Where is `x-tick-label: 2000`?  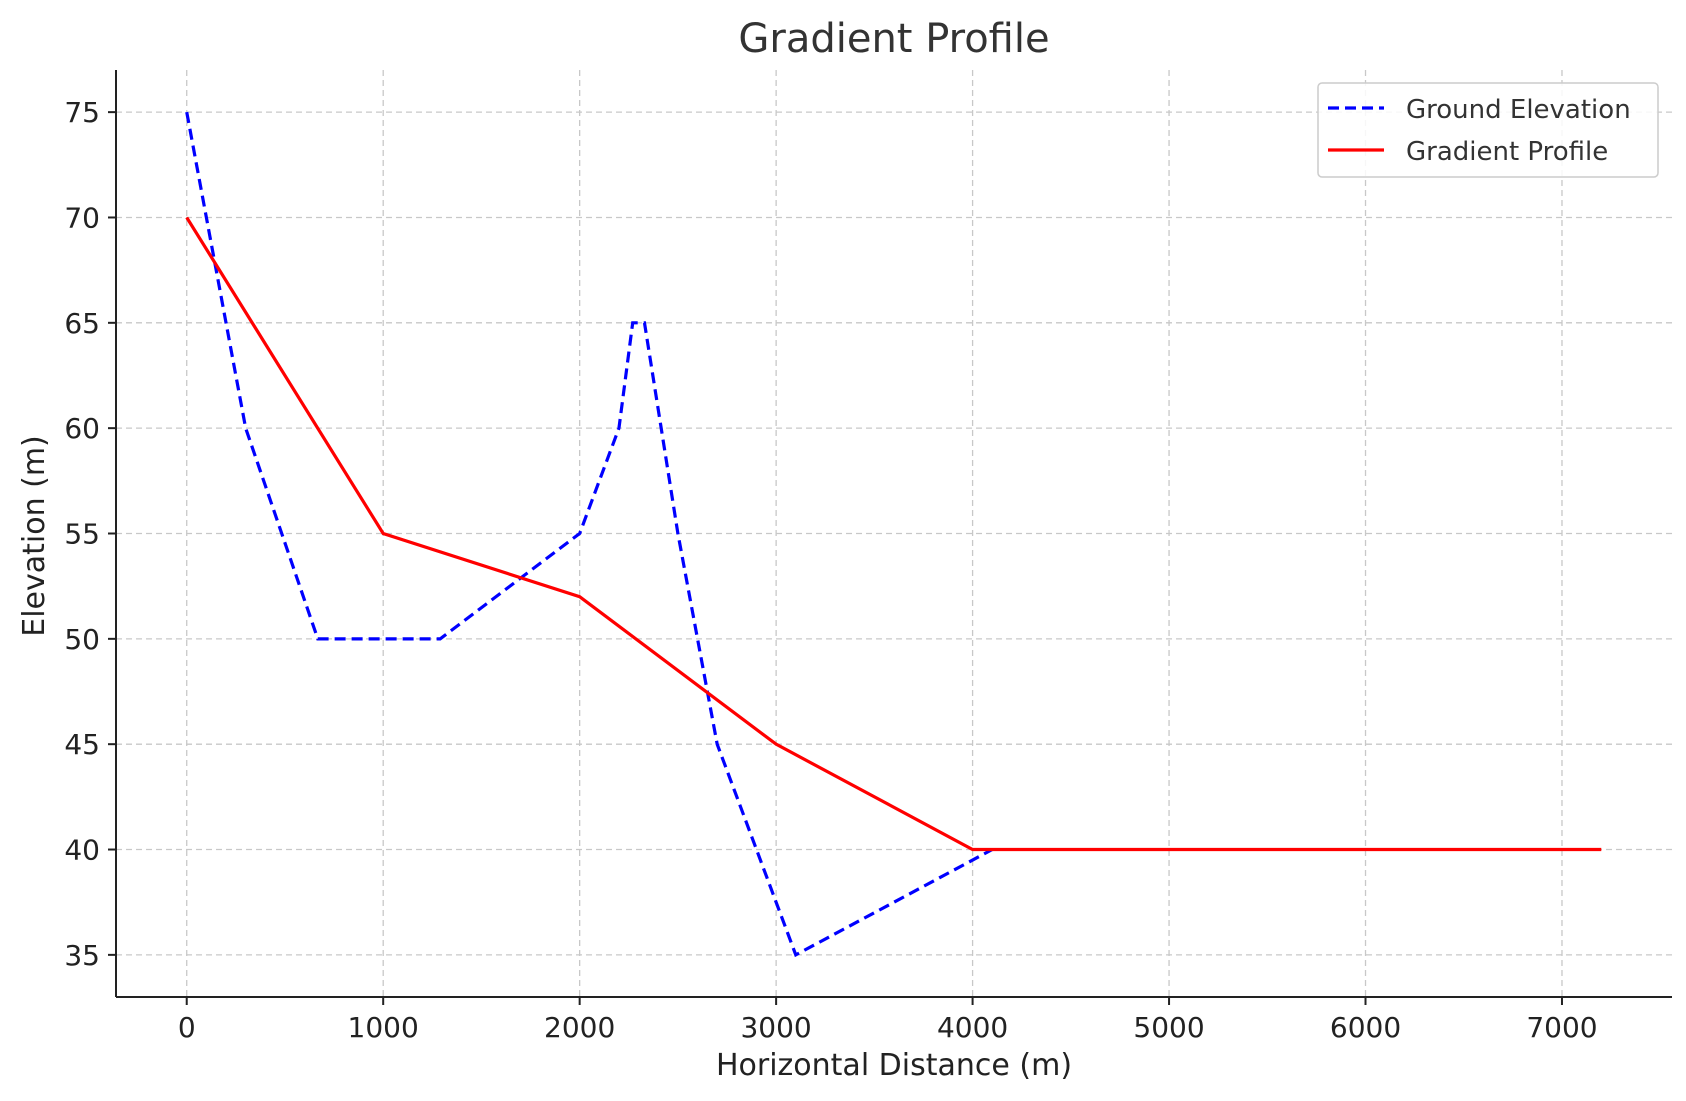
x-tick-label: 2000 is located at coordinates (579, 1027).